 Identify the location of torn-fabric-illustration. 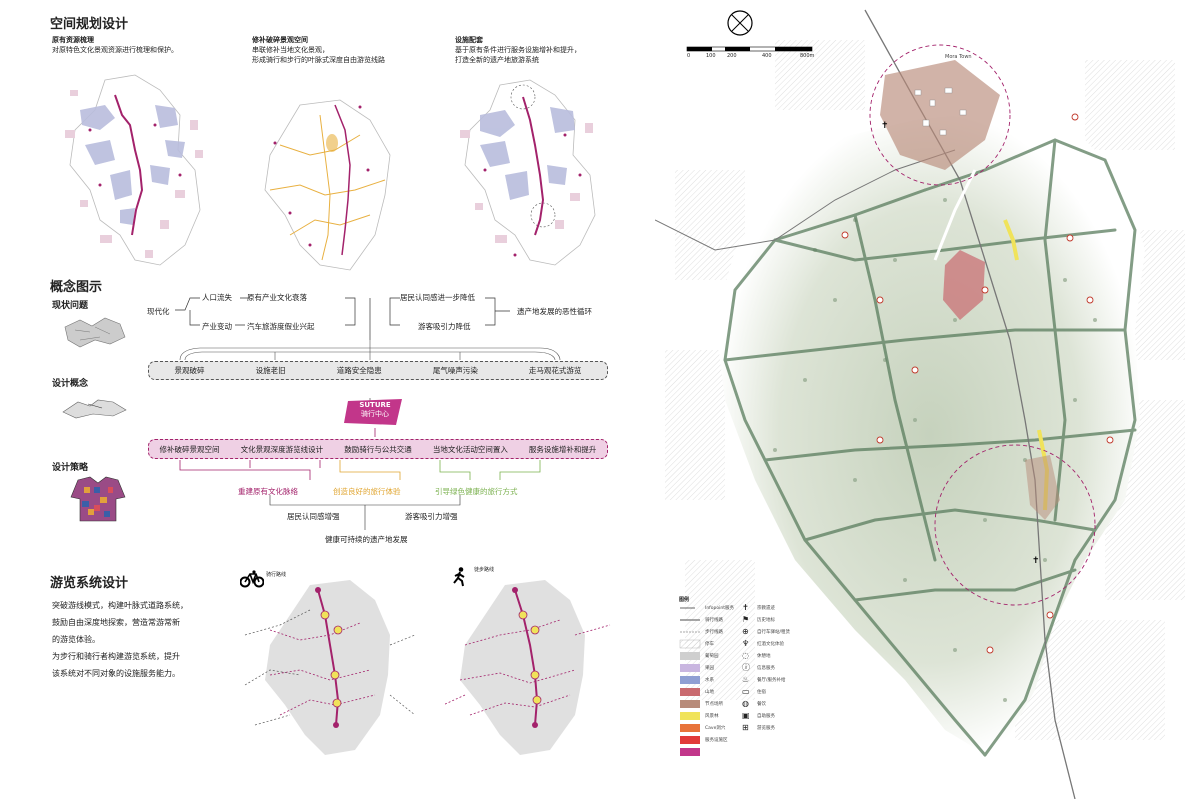
(95, 332).